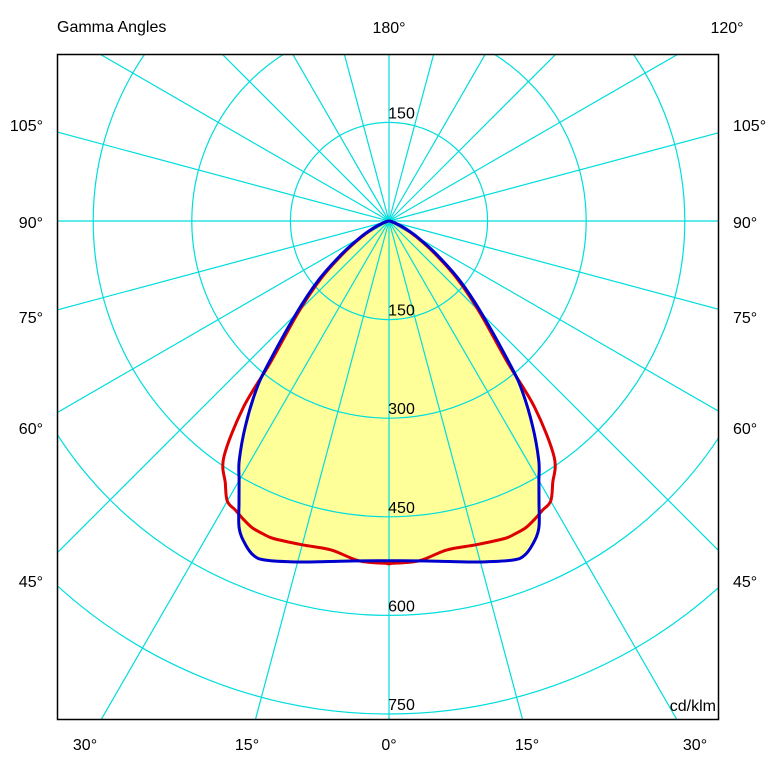  What do you see at coordinates (401, 508) in the screenshot?
I see `ring-tick-label: 450` at bounding box center [401, 508].